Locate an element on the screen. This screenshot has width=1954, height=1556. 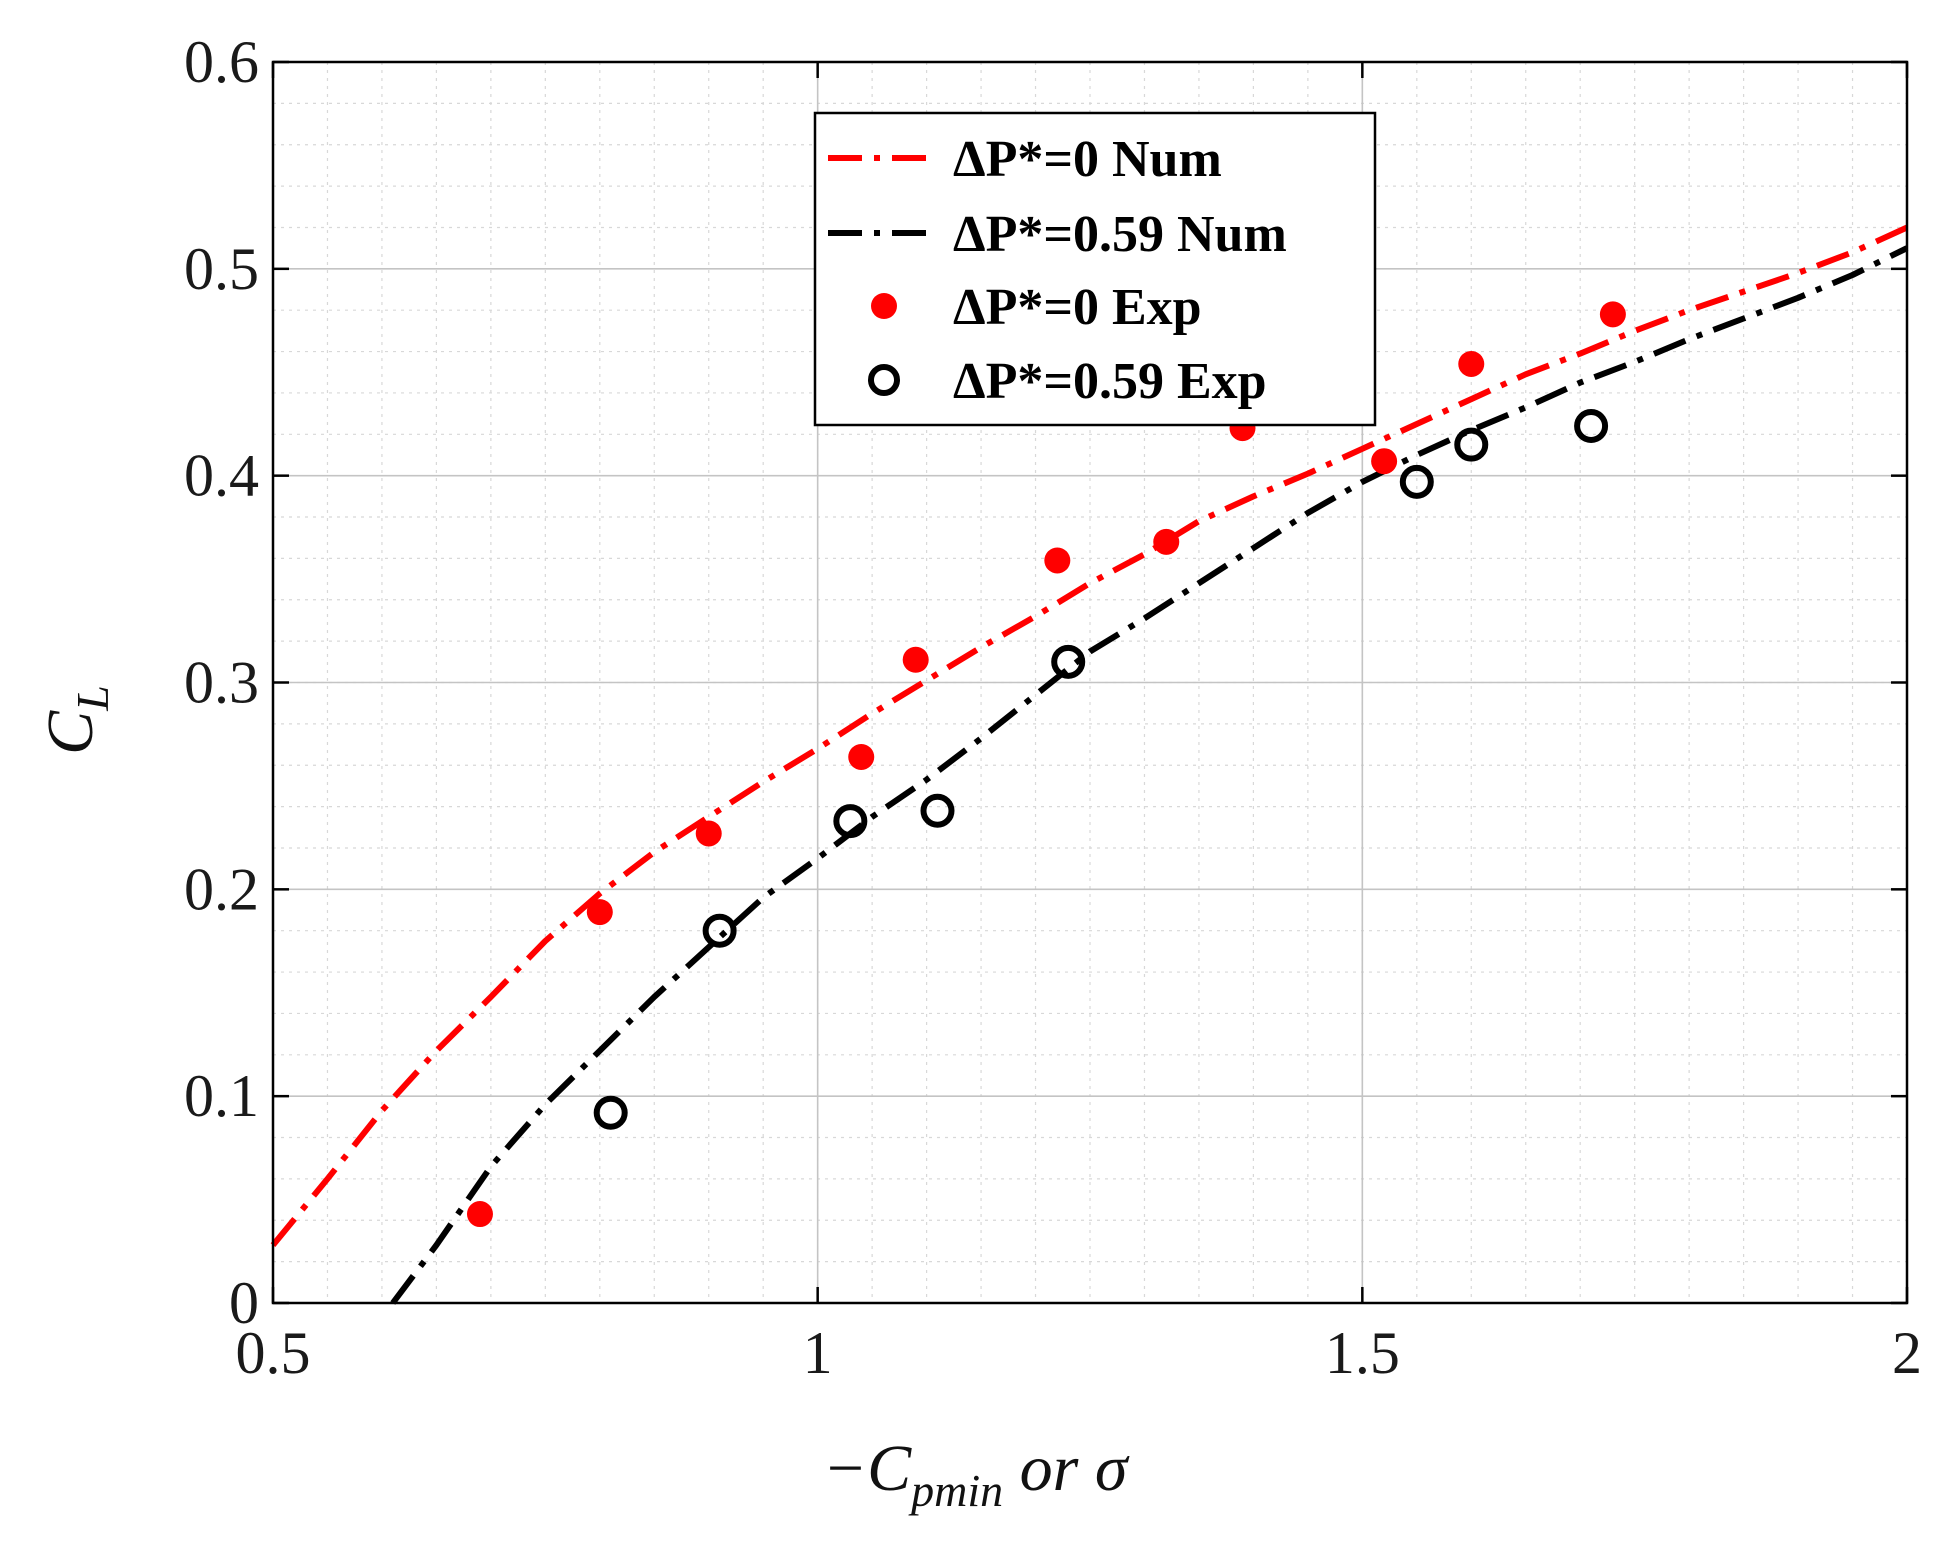
y-axis-label-main: C is located at coordinates (70, 732).